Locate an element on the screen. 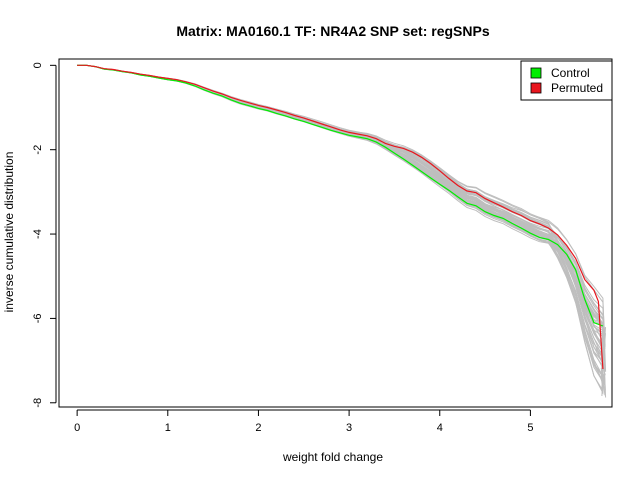 The image size is (640, 480). legend-entry: Permuted is located at coordinates (577, 88).